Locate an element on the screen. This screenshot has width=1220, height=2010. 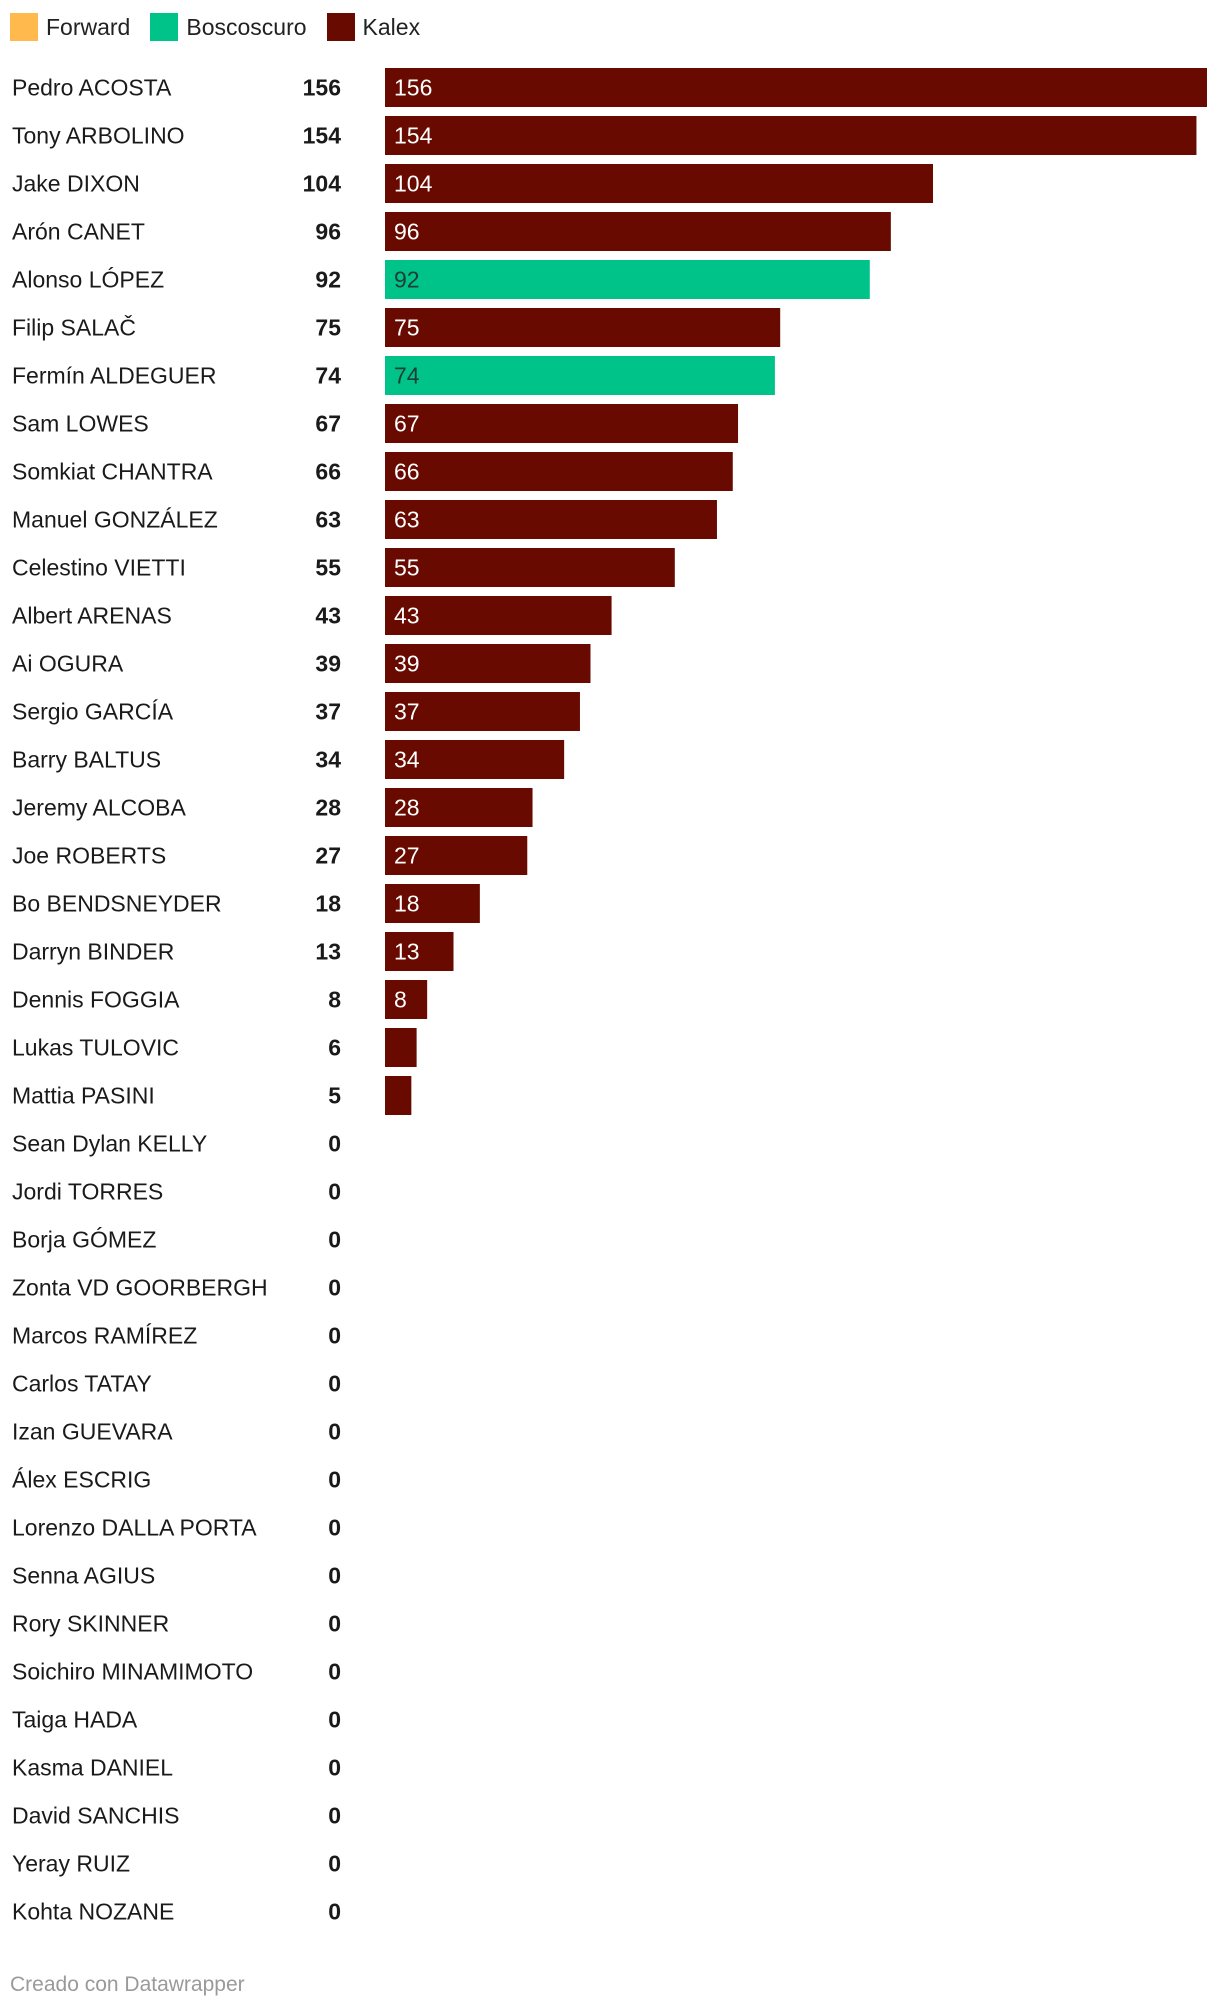
bar-row-lukas-tulovic: Lukas TULOVIC 6 is located at coordinates (214, 1047).